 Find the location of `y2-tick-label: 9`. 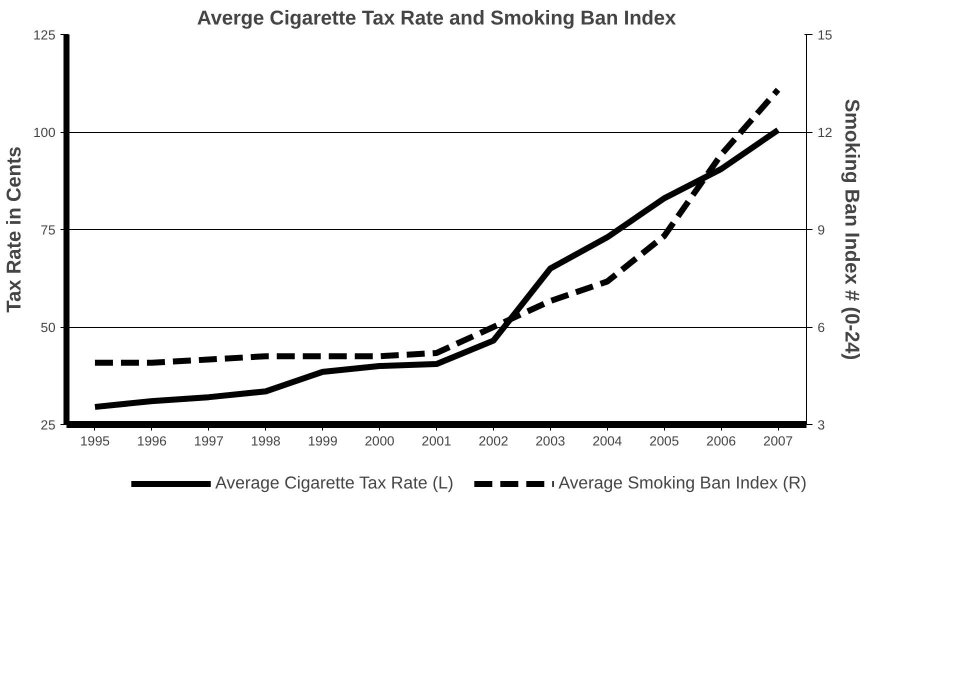

y2-tick-label: 9 is located at coordinates (821, 230).